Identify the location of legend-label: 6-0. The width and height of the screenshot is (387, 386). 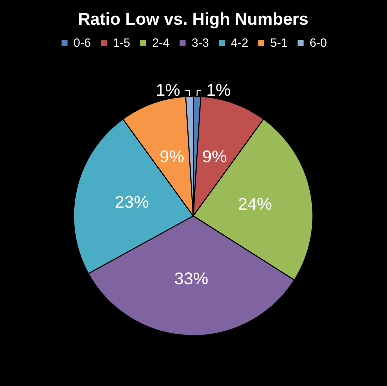
(319, 43).